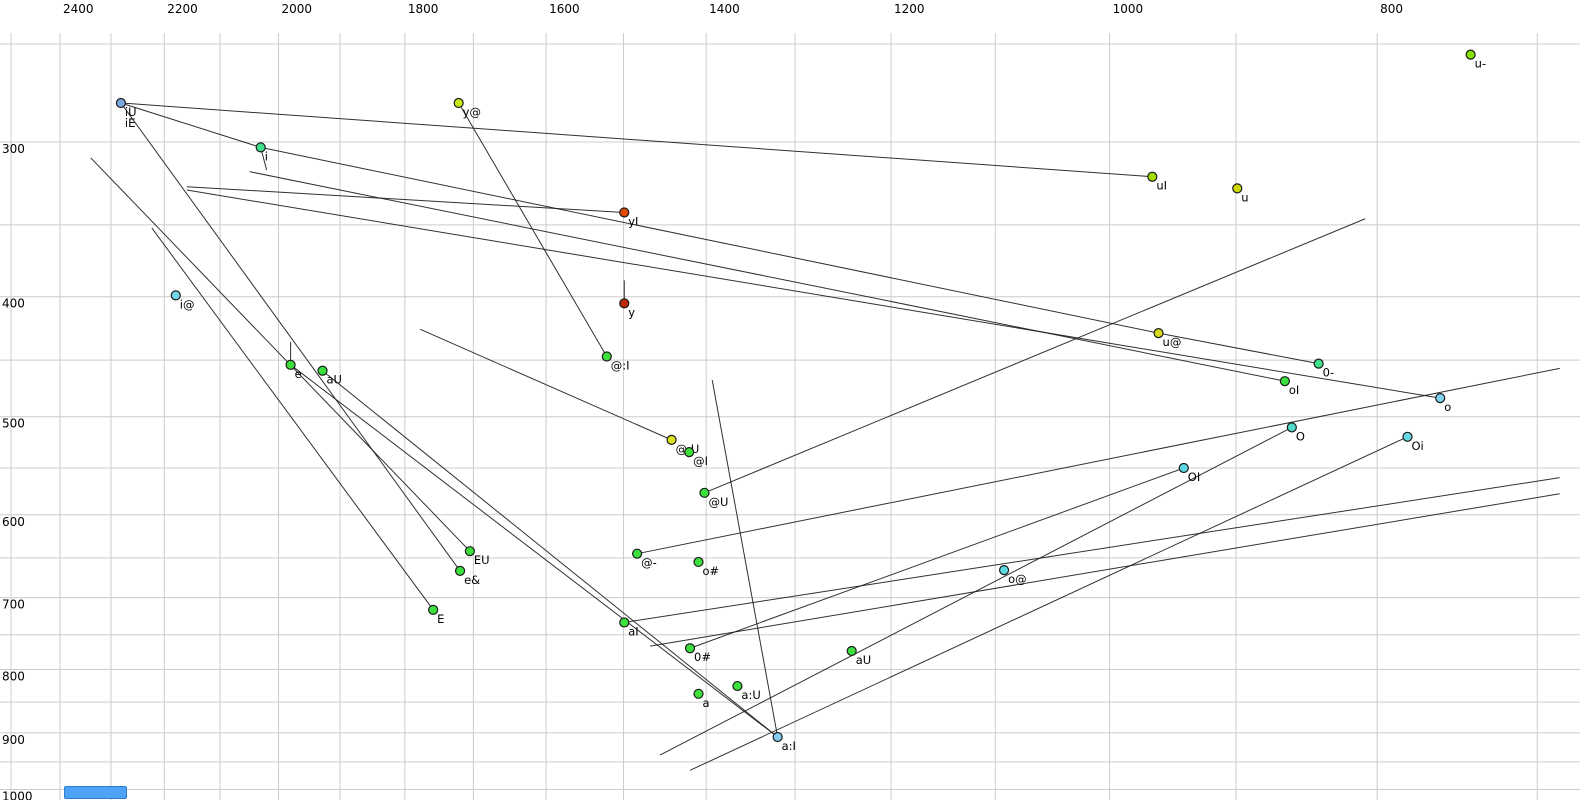 The width and height of the screenshot is (1580, 800). I want to click on point-label: 0#, so click(702, 657).